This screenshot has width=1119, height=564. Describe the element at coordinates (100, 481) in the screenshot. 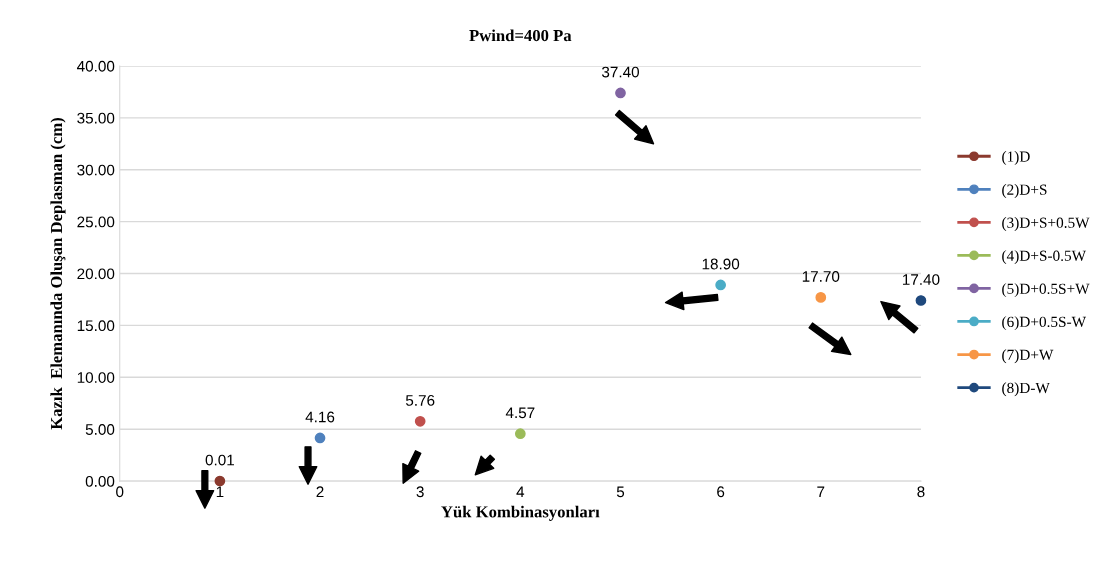

I see `y-tick-label: 0.00` at that location.